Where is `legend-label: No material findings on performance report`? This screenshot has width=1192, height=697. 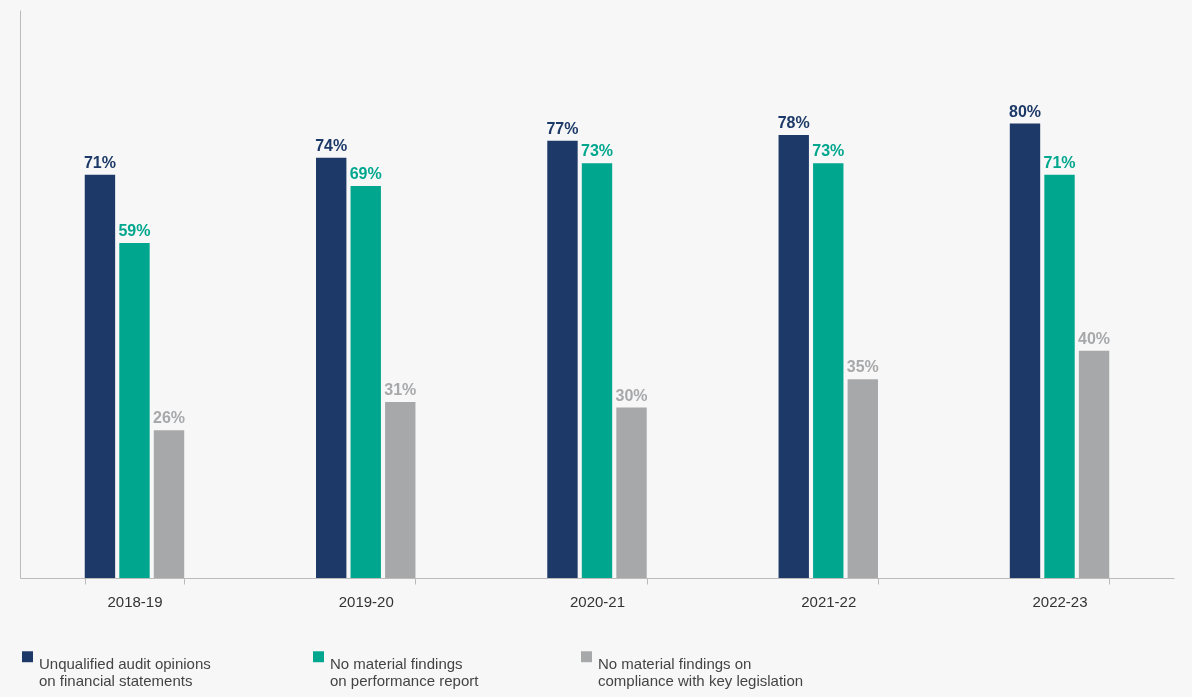
legend-label: No material findings on performance report is located at coordinates (405, 671).